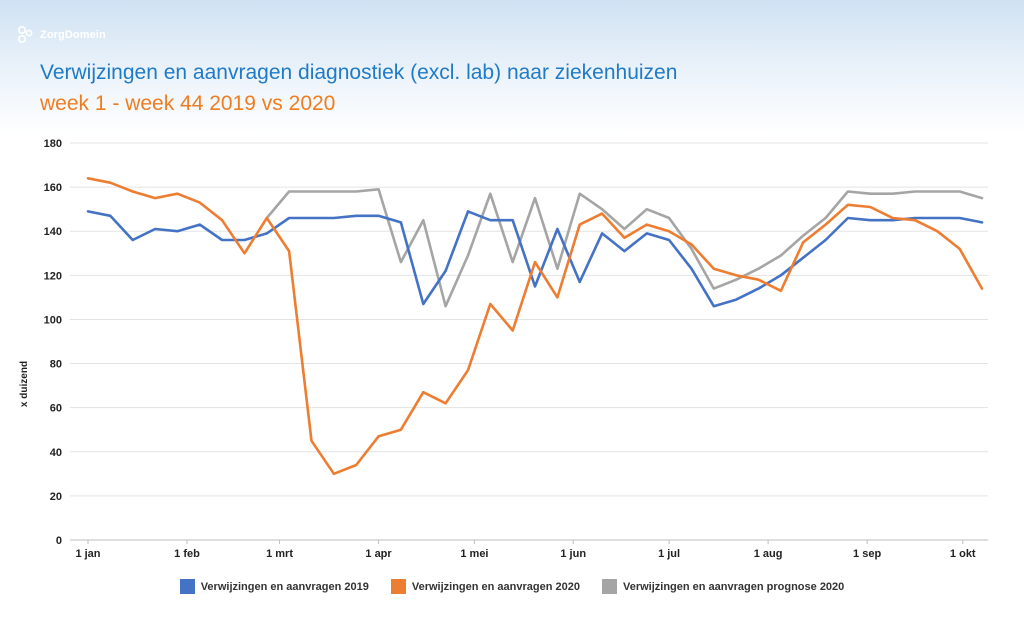 The width and height of the screenshot is (1024, 619). I want to click on x-tick-label: 1 okt, so click(963, 554).